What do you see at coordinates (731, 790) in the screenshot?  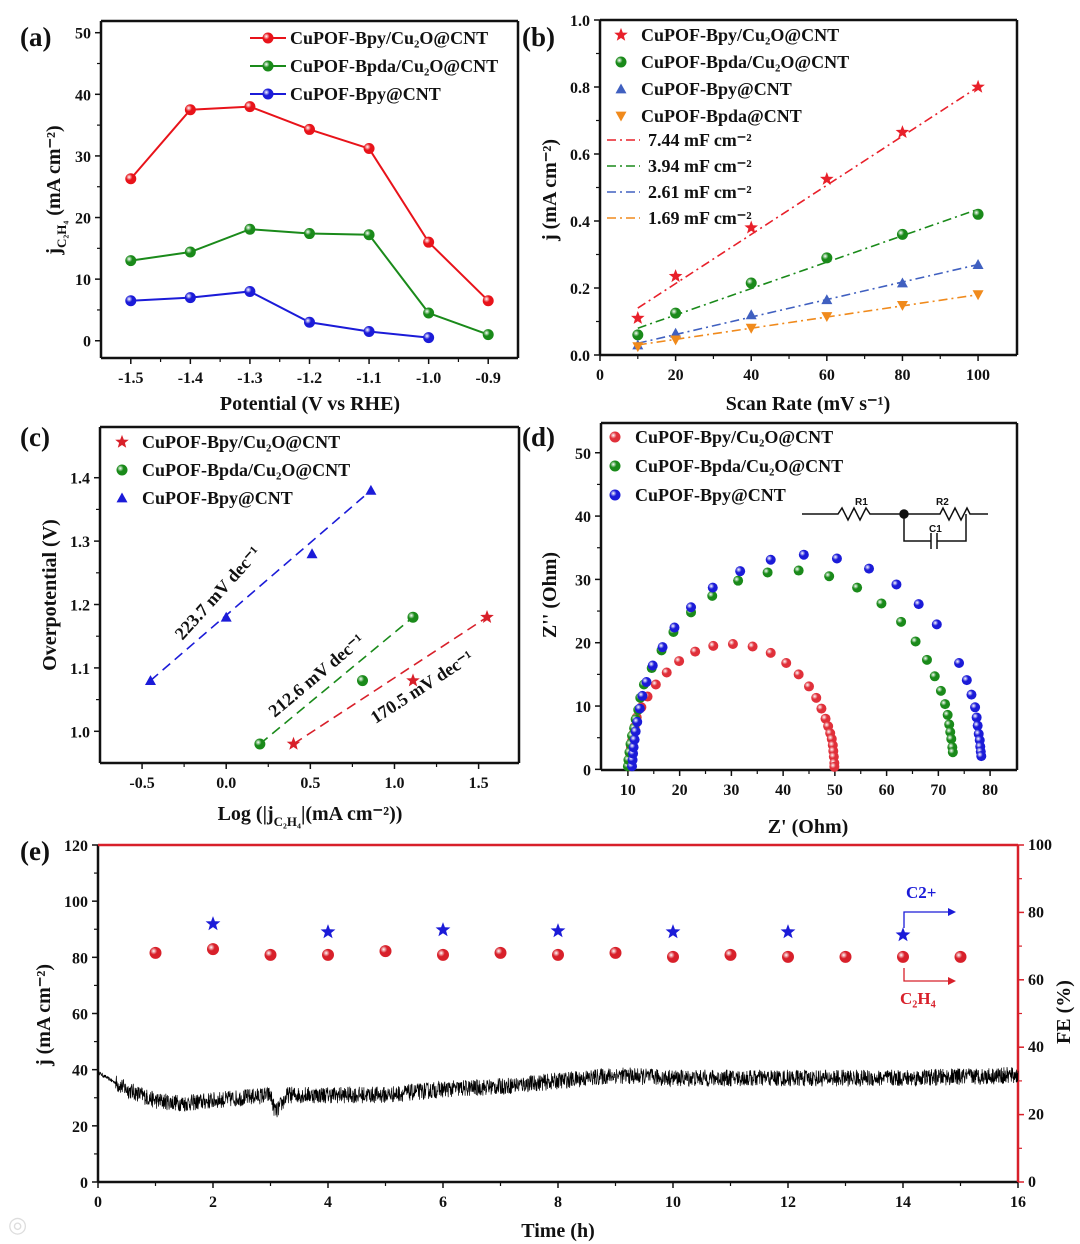 I see `x-tick-label: 30` at bounding box center [731, 790].